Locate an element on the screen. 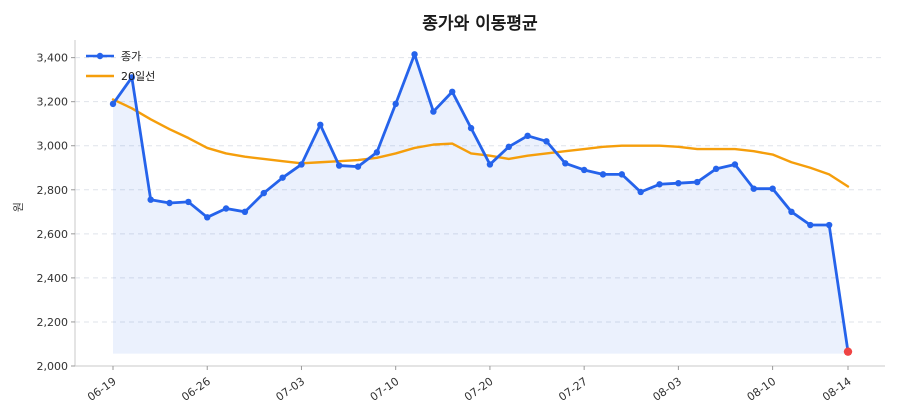  legend-label: 20일선 is located at coordinates (138, 76).